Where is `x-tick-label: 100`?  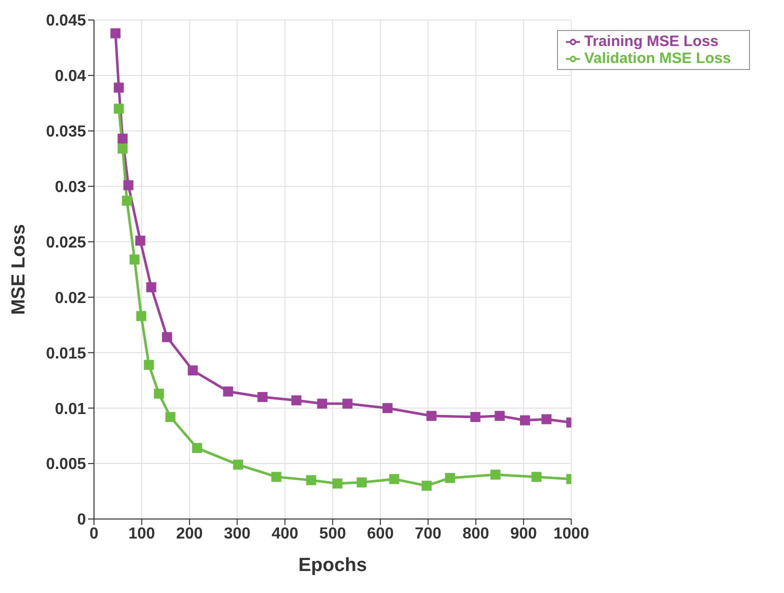
x-tick-label: 100 is located at coordinates (142, 533).